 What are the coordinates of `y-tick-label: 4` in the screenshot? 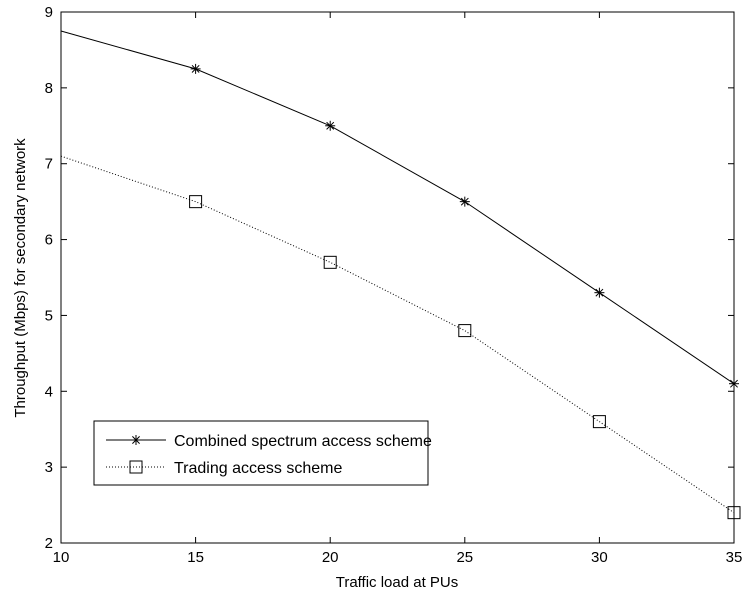 It's located at (49, 391).